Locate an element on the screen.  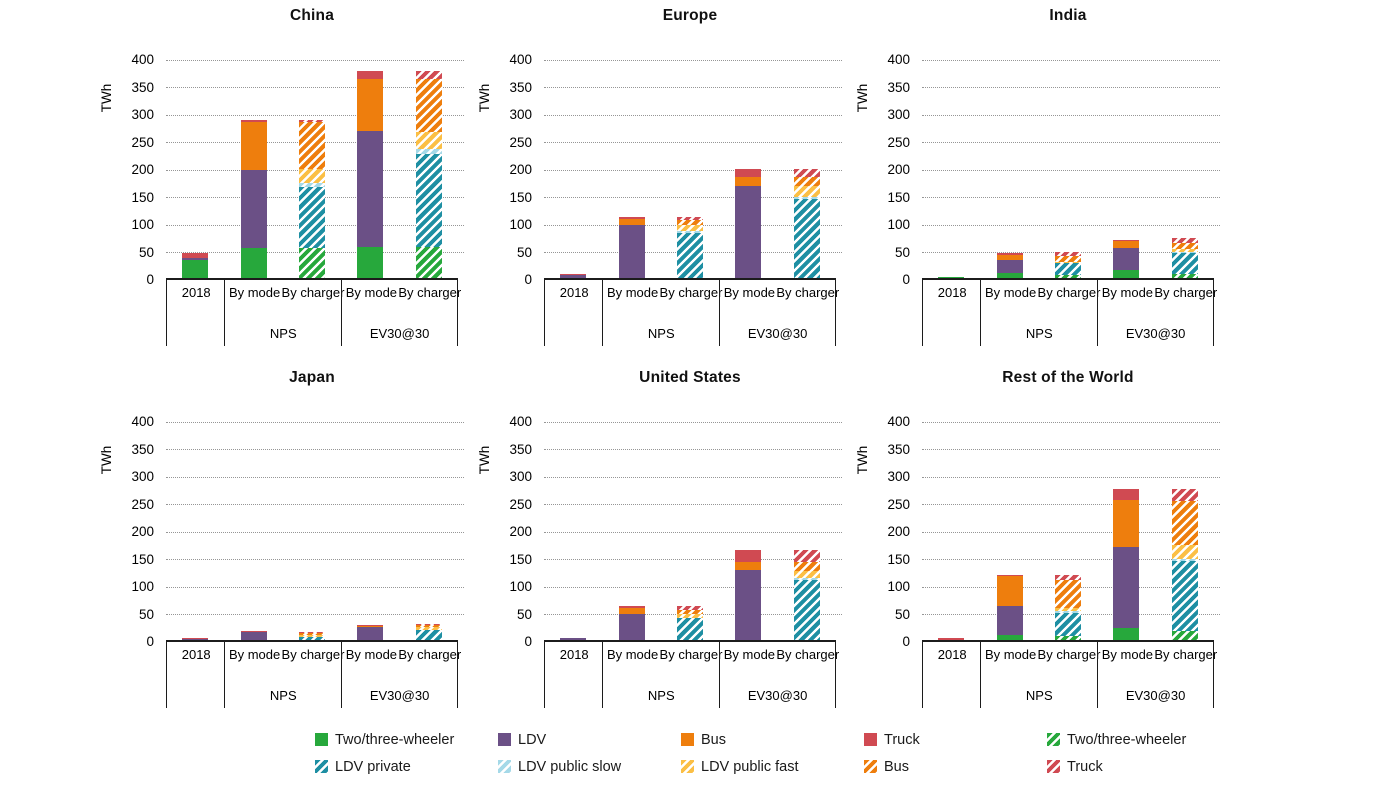
chart-title: United States is located at coordinates (690, 377).